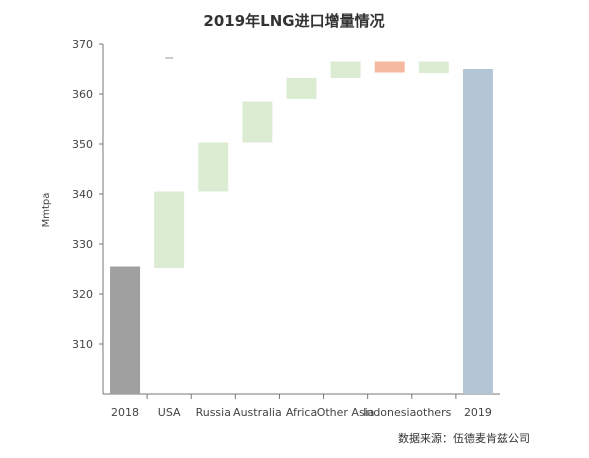 The height and width of the screenshot is (458, 589). What do you see at coordinates (213, 167) in the screenshot?
I see `bar-russia` at bounding box center [213, 167].